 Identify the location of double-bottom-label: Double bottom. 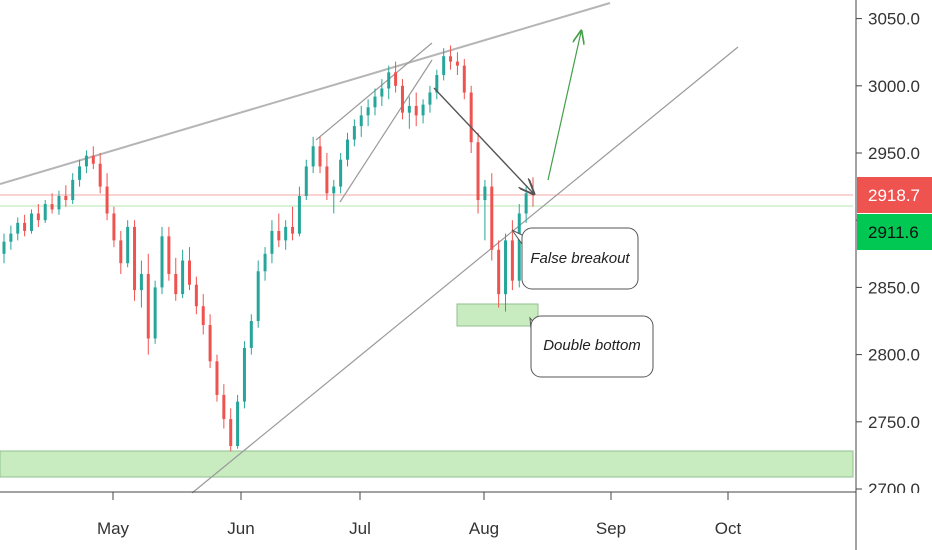
(592, 345).